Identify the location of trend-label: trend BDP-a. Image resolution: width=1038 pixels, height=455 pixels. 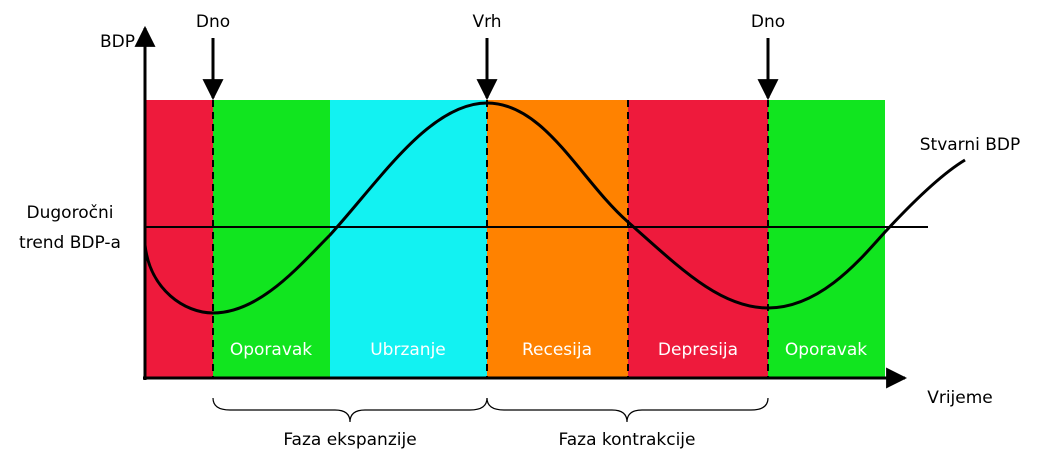
(70, 243).